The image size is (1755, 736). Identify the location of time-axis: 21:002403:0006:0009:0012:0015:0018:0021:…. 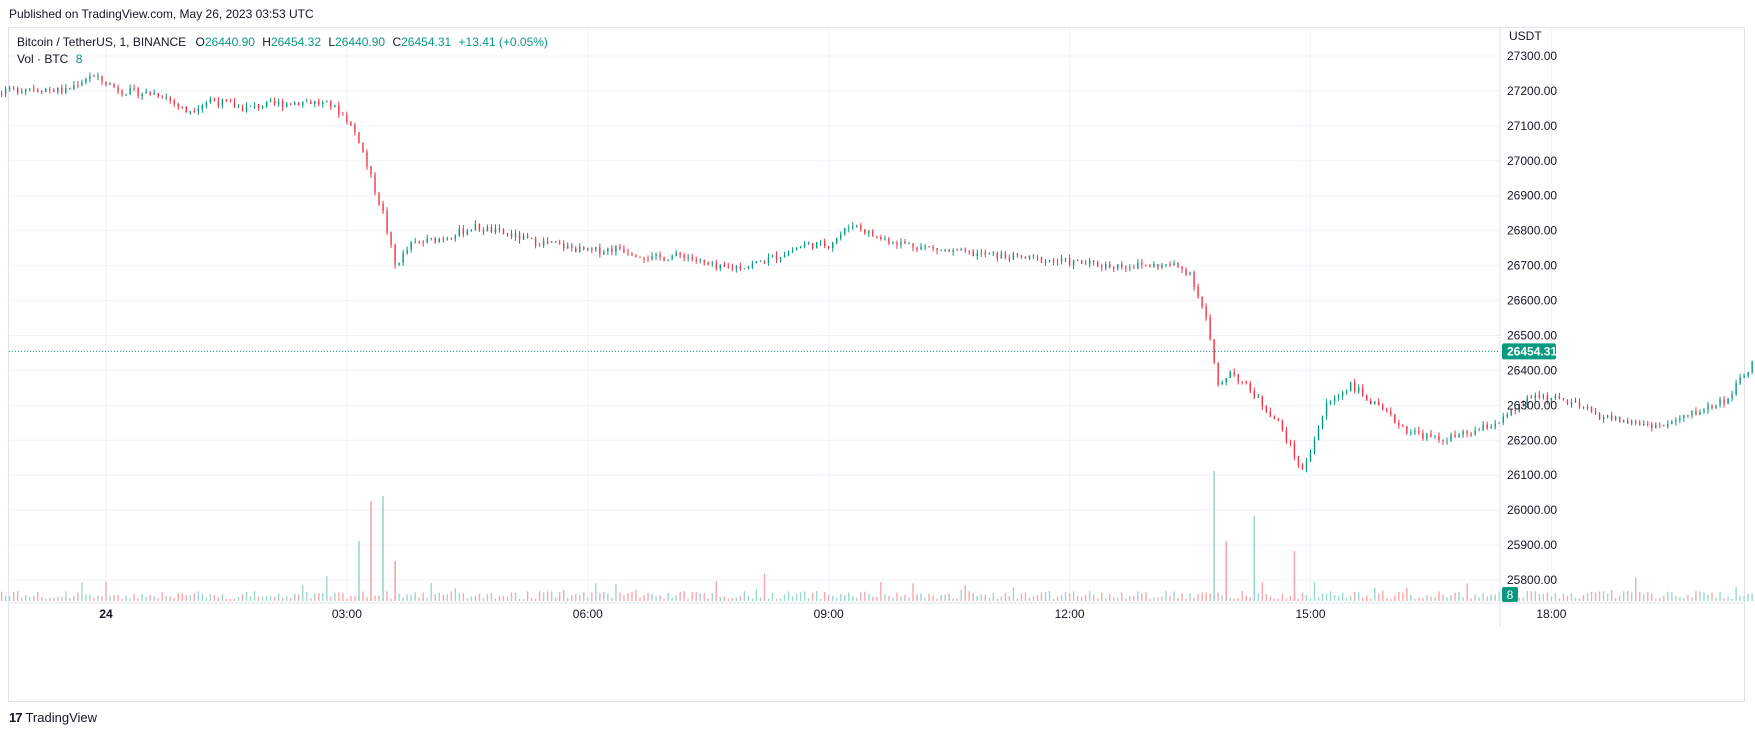
(877, 611).